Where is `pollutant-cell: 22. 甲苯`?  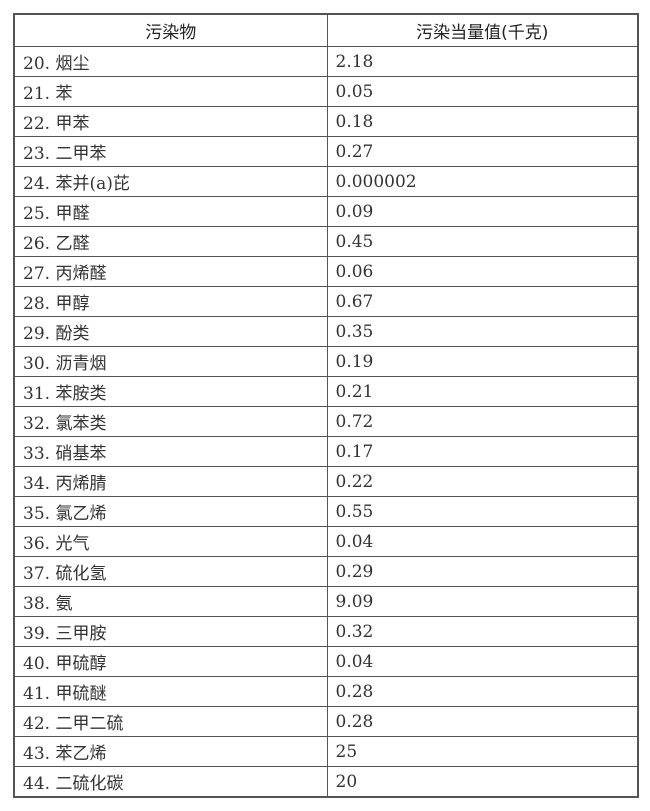 pollutant-cell: 22. 甲苯 is located at coordinates (170, 121).